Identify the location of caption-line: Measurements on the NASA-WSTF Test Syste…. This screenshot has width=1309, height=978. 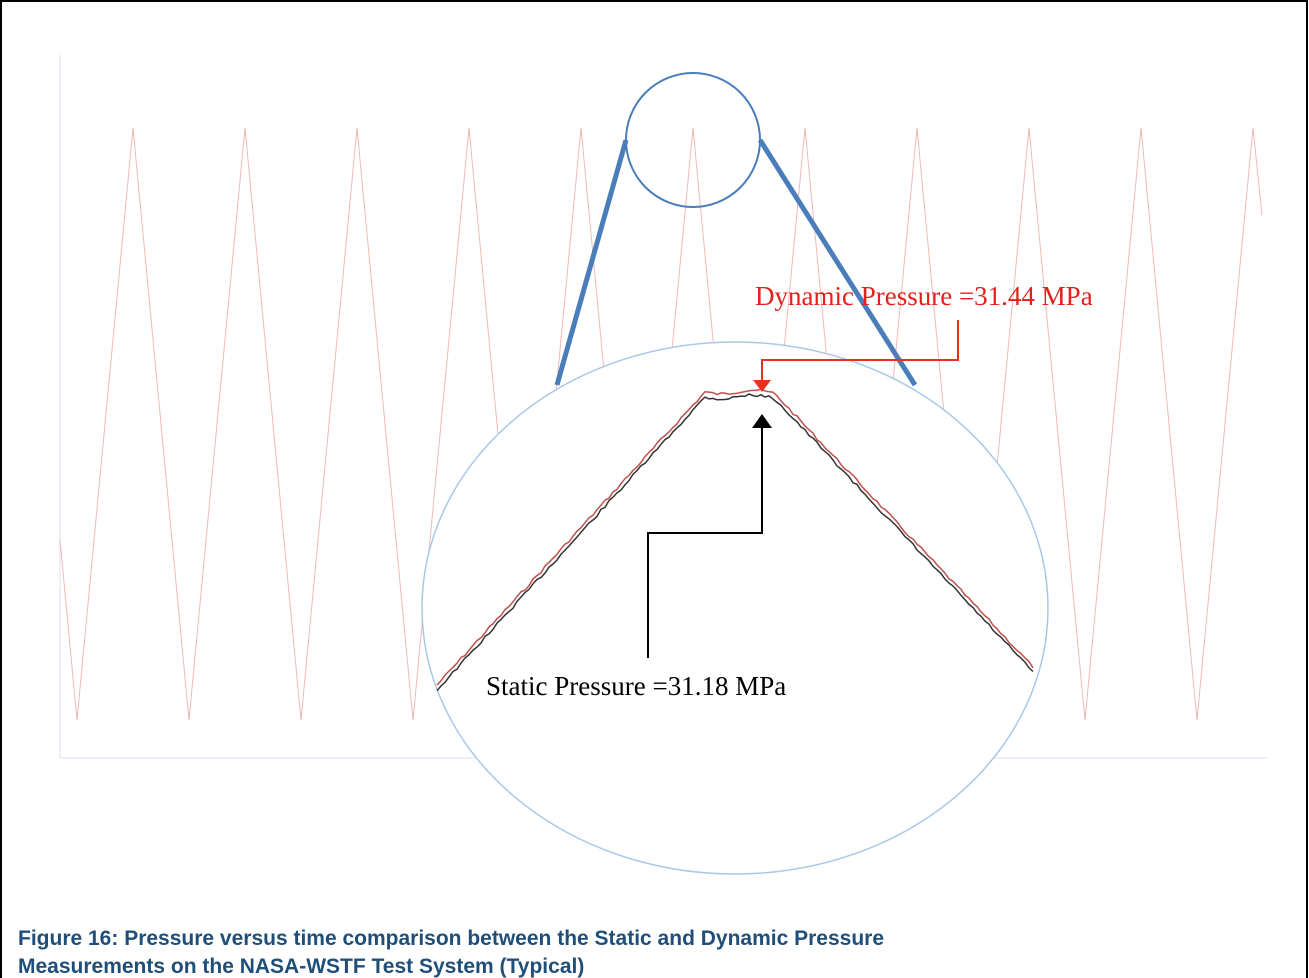
(301, 966).